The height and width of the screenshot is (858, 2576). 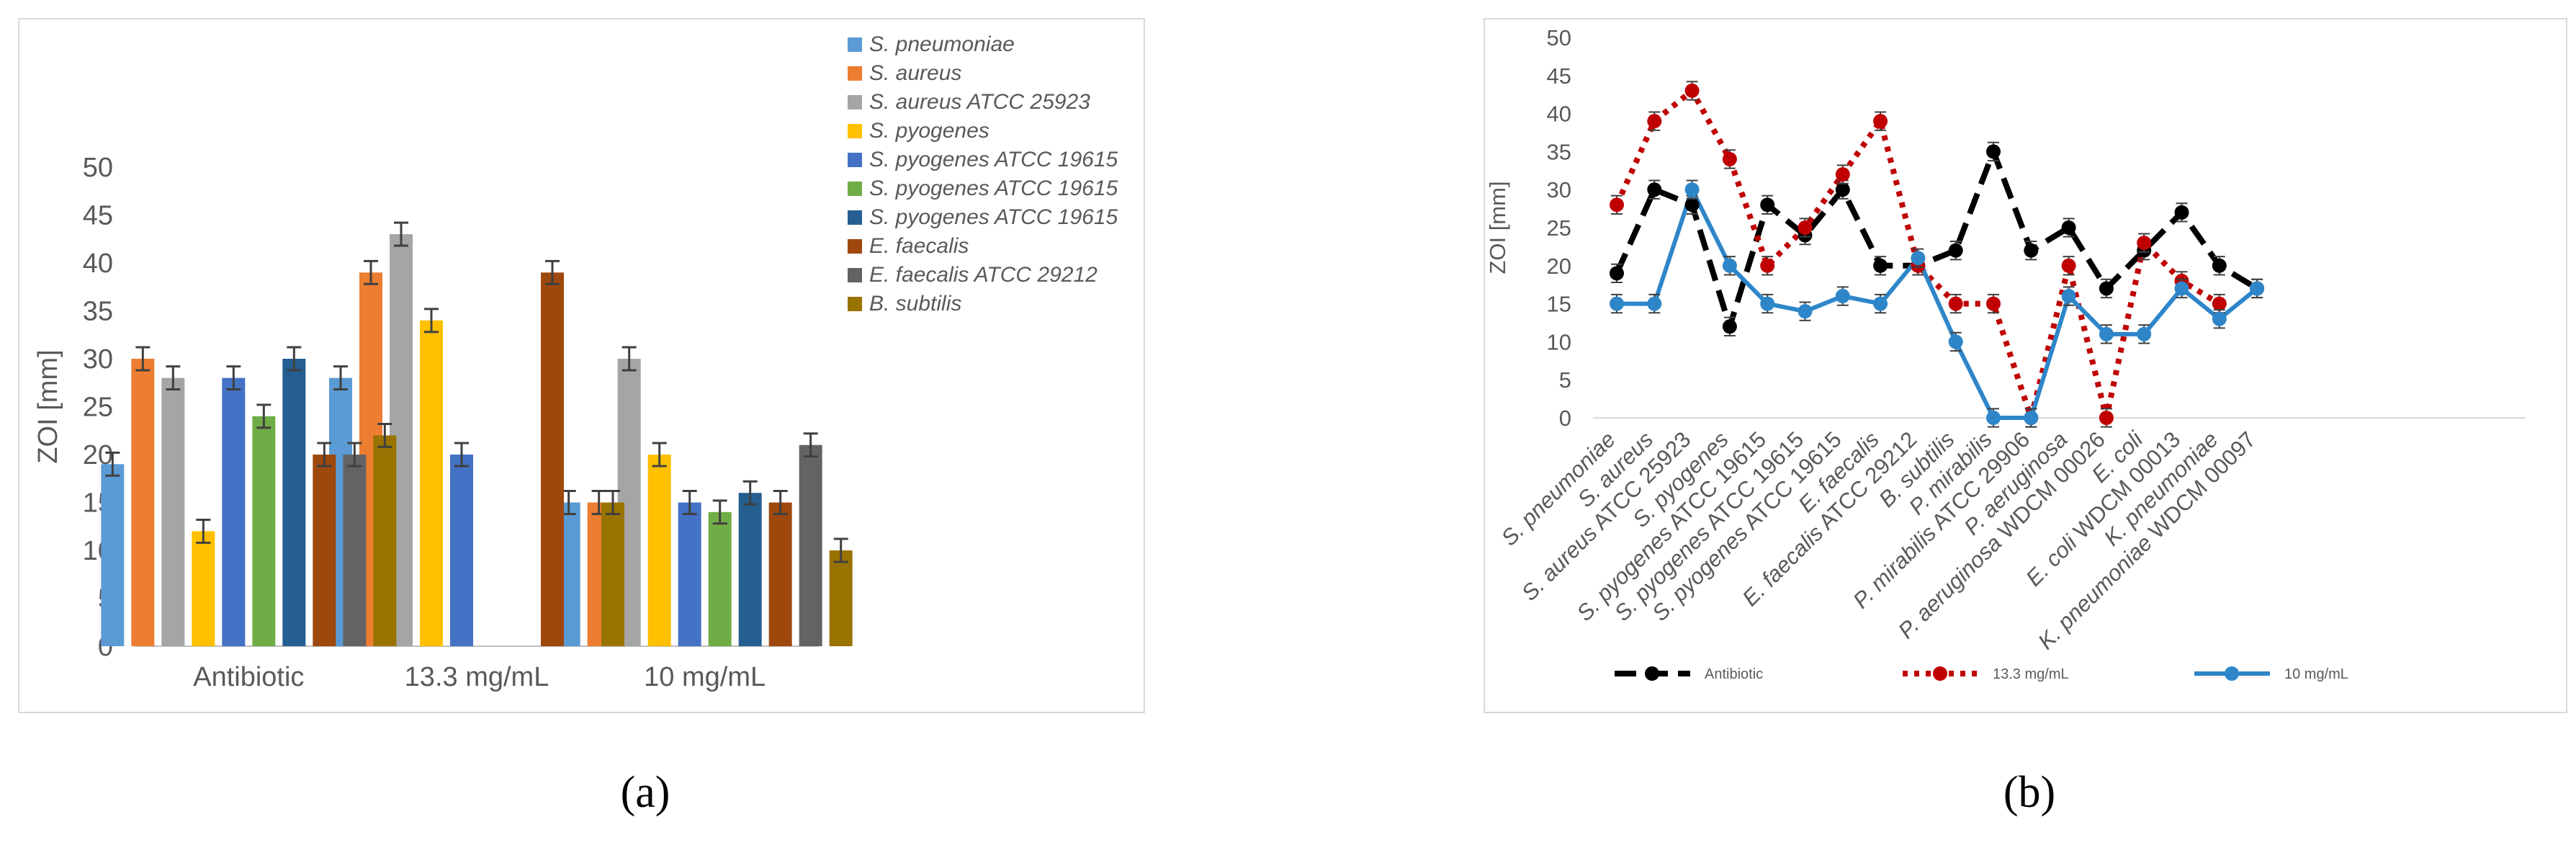 What do you see at coordinates (248, 677) in the screenshot?
I see `x-category-label: Antibiotic` at bounding box center [248, 677].